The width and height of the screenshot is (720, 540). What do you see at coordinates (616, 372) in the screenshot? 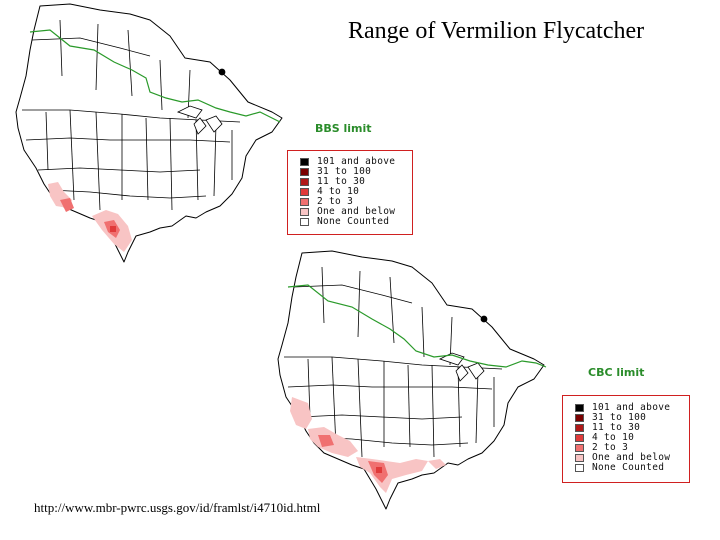
I see `cbc-limit-label: CBC limit` at bounding box center [616, 372].